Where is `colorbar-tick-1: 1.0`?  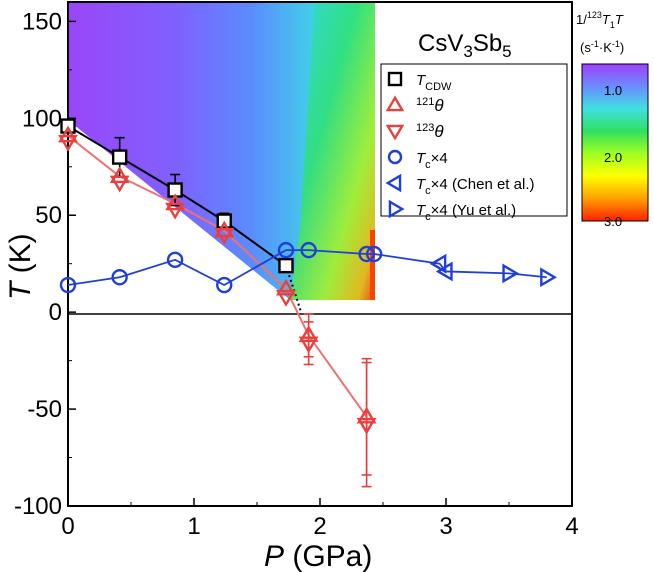 colorbar-tick-1: 1.0 is located at coordinates (613, 90).